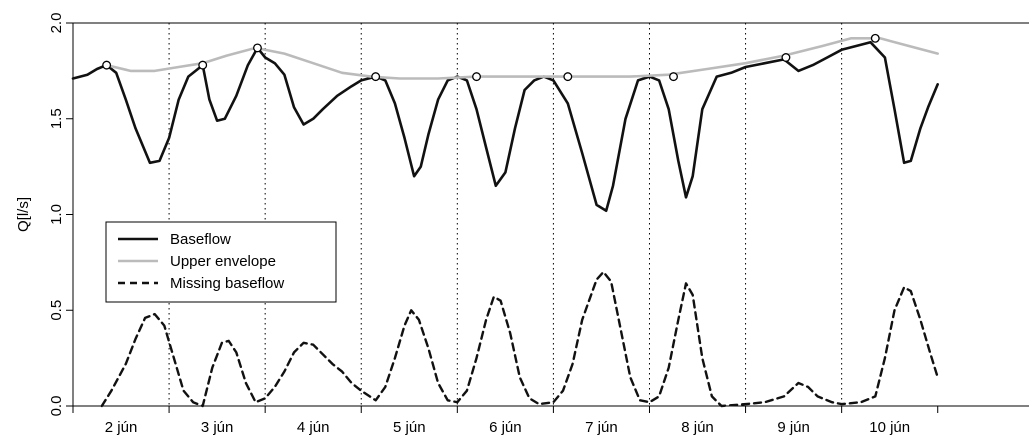 The image size is (1029, 439). I want to click on x-tick-label: 10 jún, so click(889, 427).